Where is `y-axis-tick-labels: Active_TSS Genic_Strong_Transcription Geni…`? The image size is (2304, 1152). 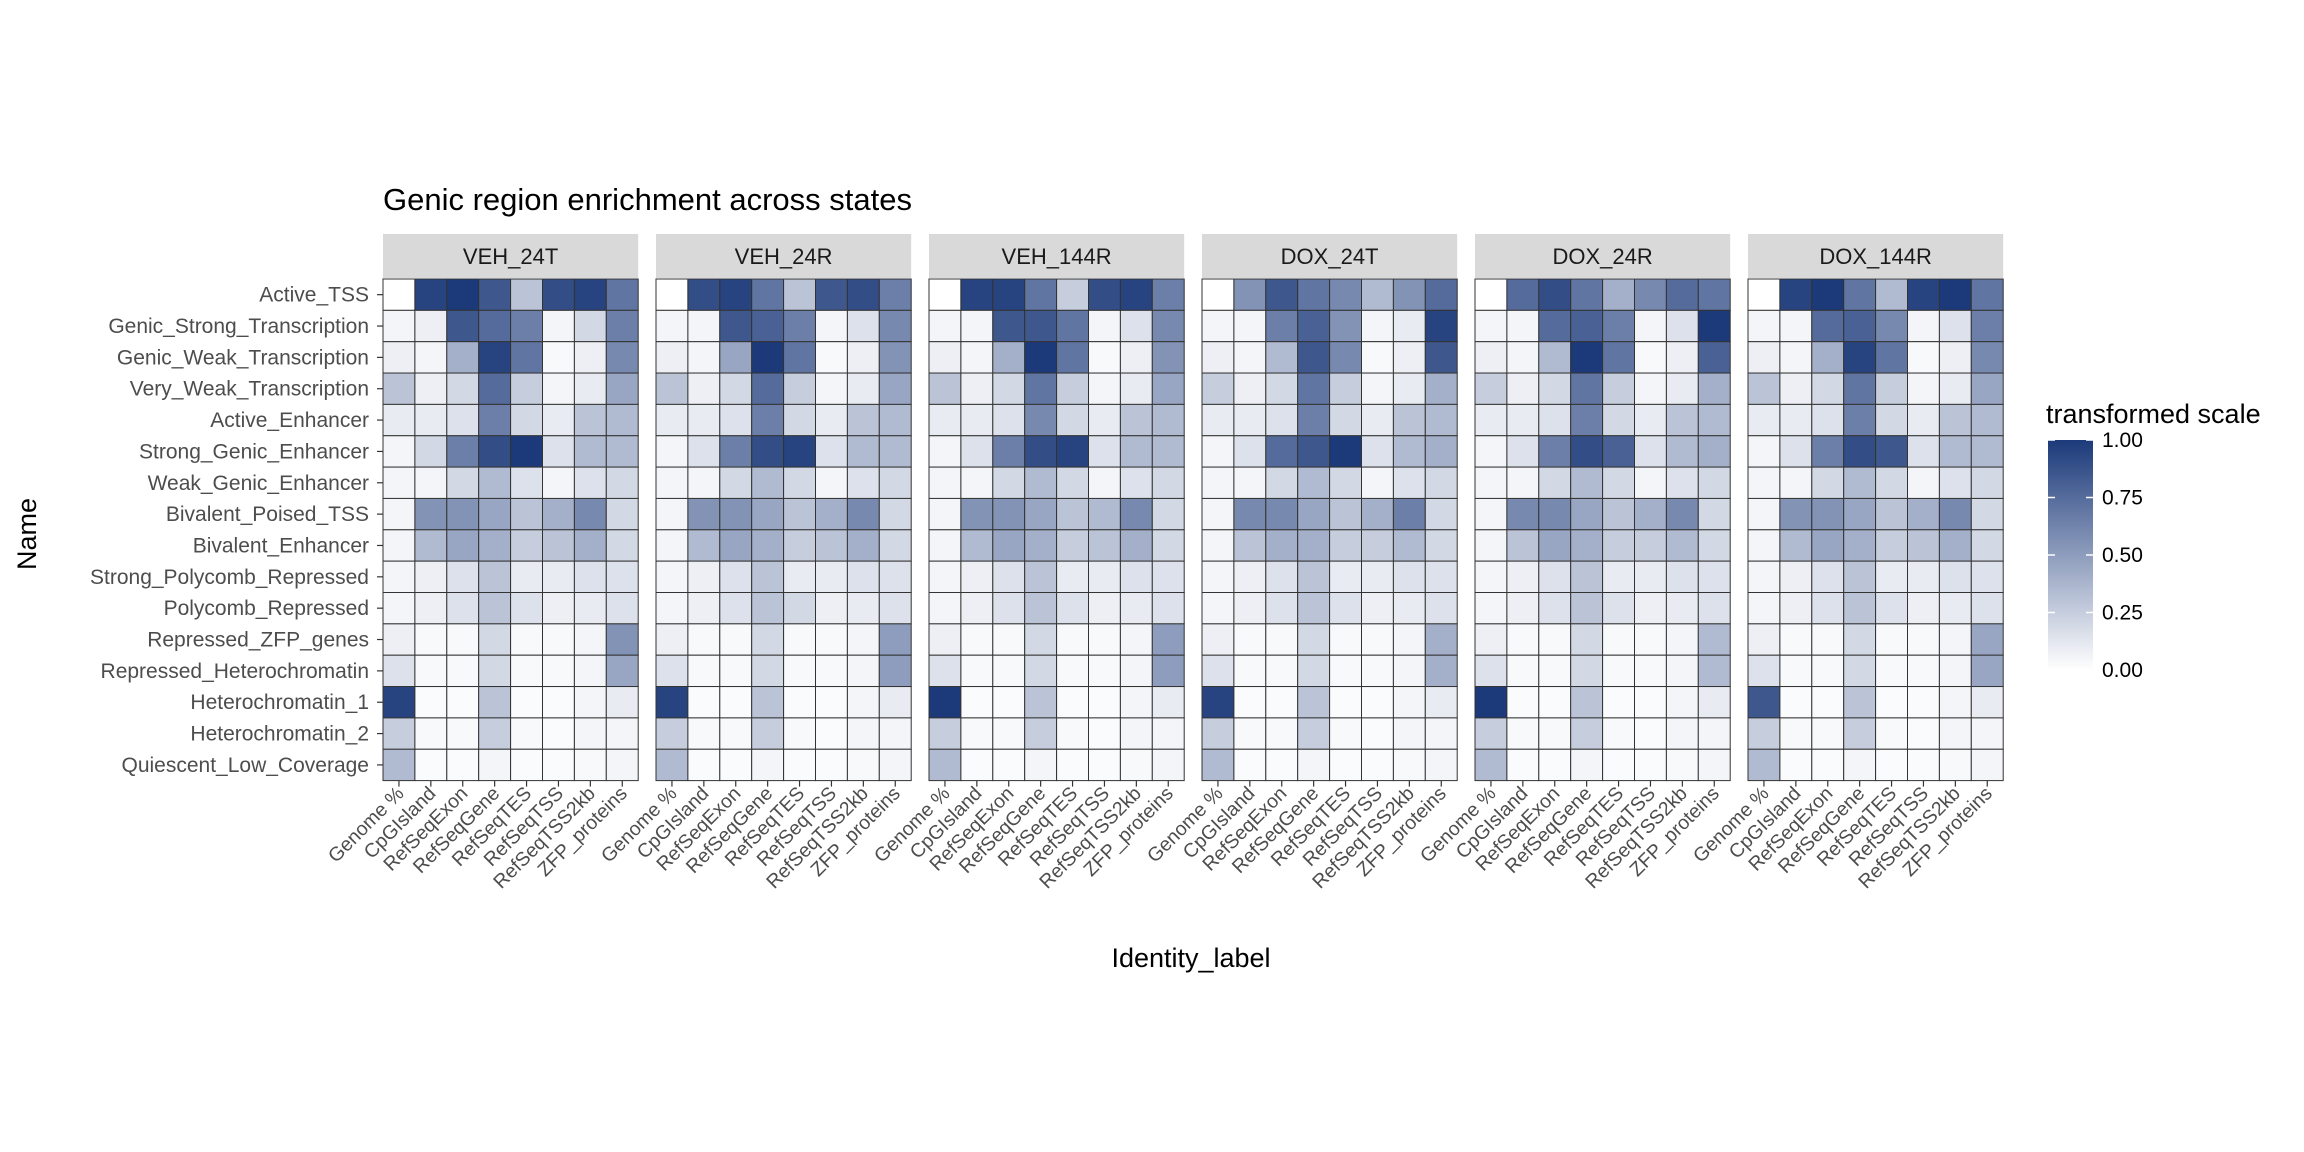
y-axis-tick-labels: Active_TSS Genic_Strong_Transcription Geni… is located at coordinates (236, 530).